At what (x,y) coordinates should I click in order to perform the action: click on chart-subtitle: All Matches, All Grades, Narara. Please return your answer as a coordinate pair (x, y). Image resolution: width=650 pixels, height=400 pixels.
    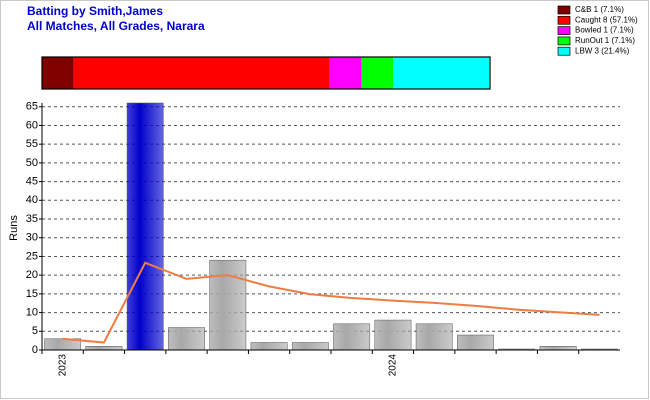
    Looking at the image, I should click on (116, 26).